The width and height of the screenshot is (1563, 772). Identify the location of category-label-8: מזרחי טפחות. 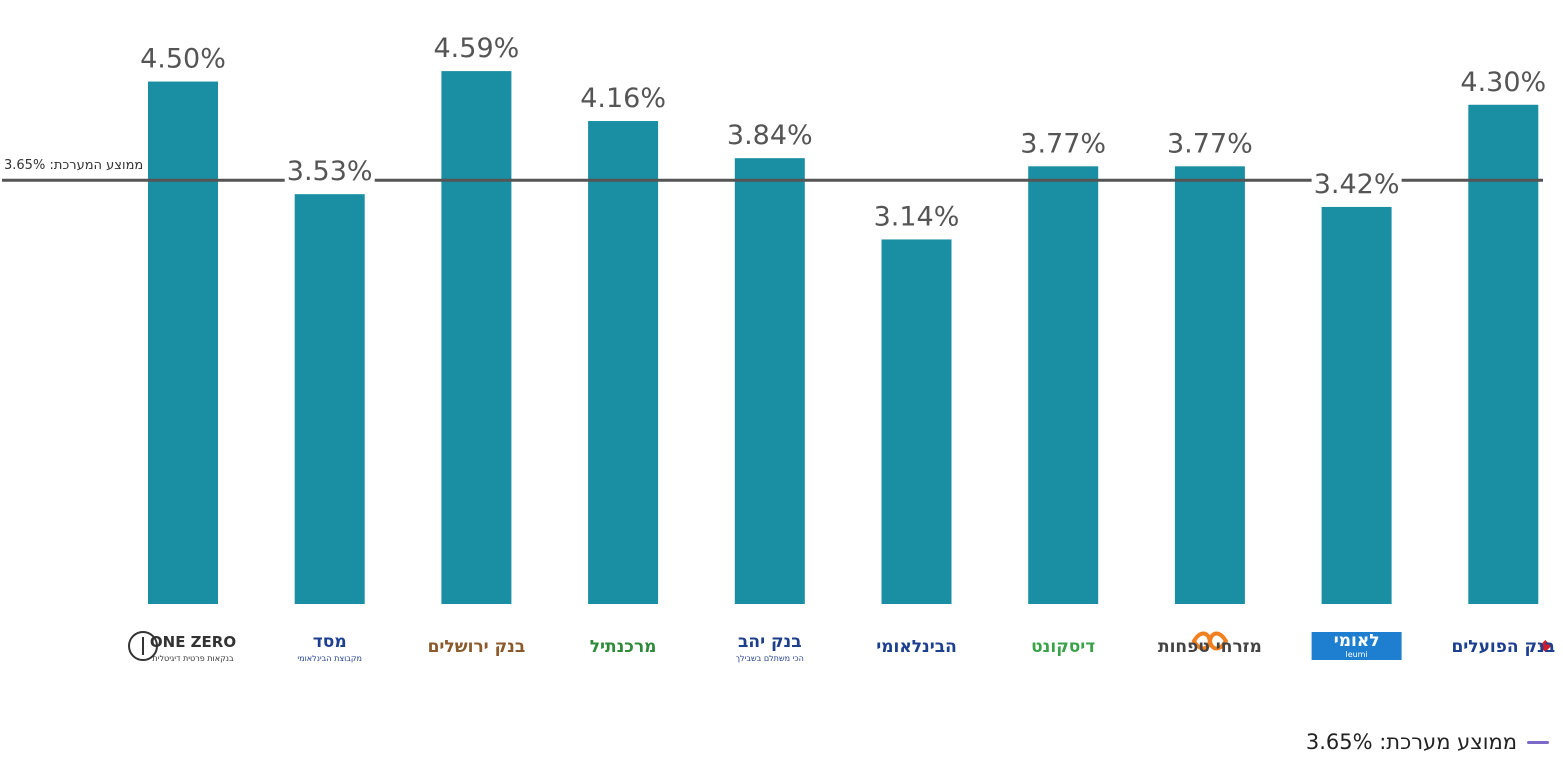
(1210, 647).